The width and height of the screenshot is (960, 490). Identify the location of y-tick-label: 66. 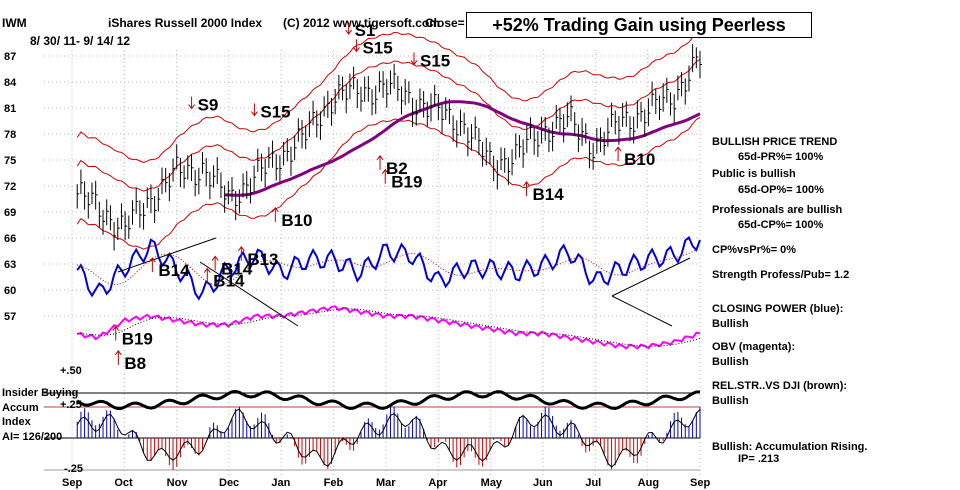
(10, 239).